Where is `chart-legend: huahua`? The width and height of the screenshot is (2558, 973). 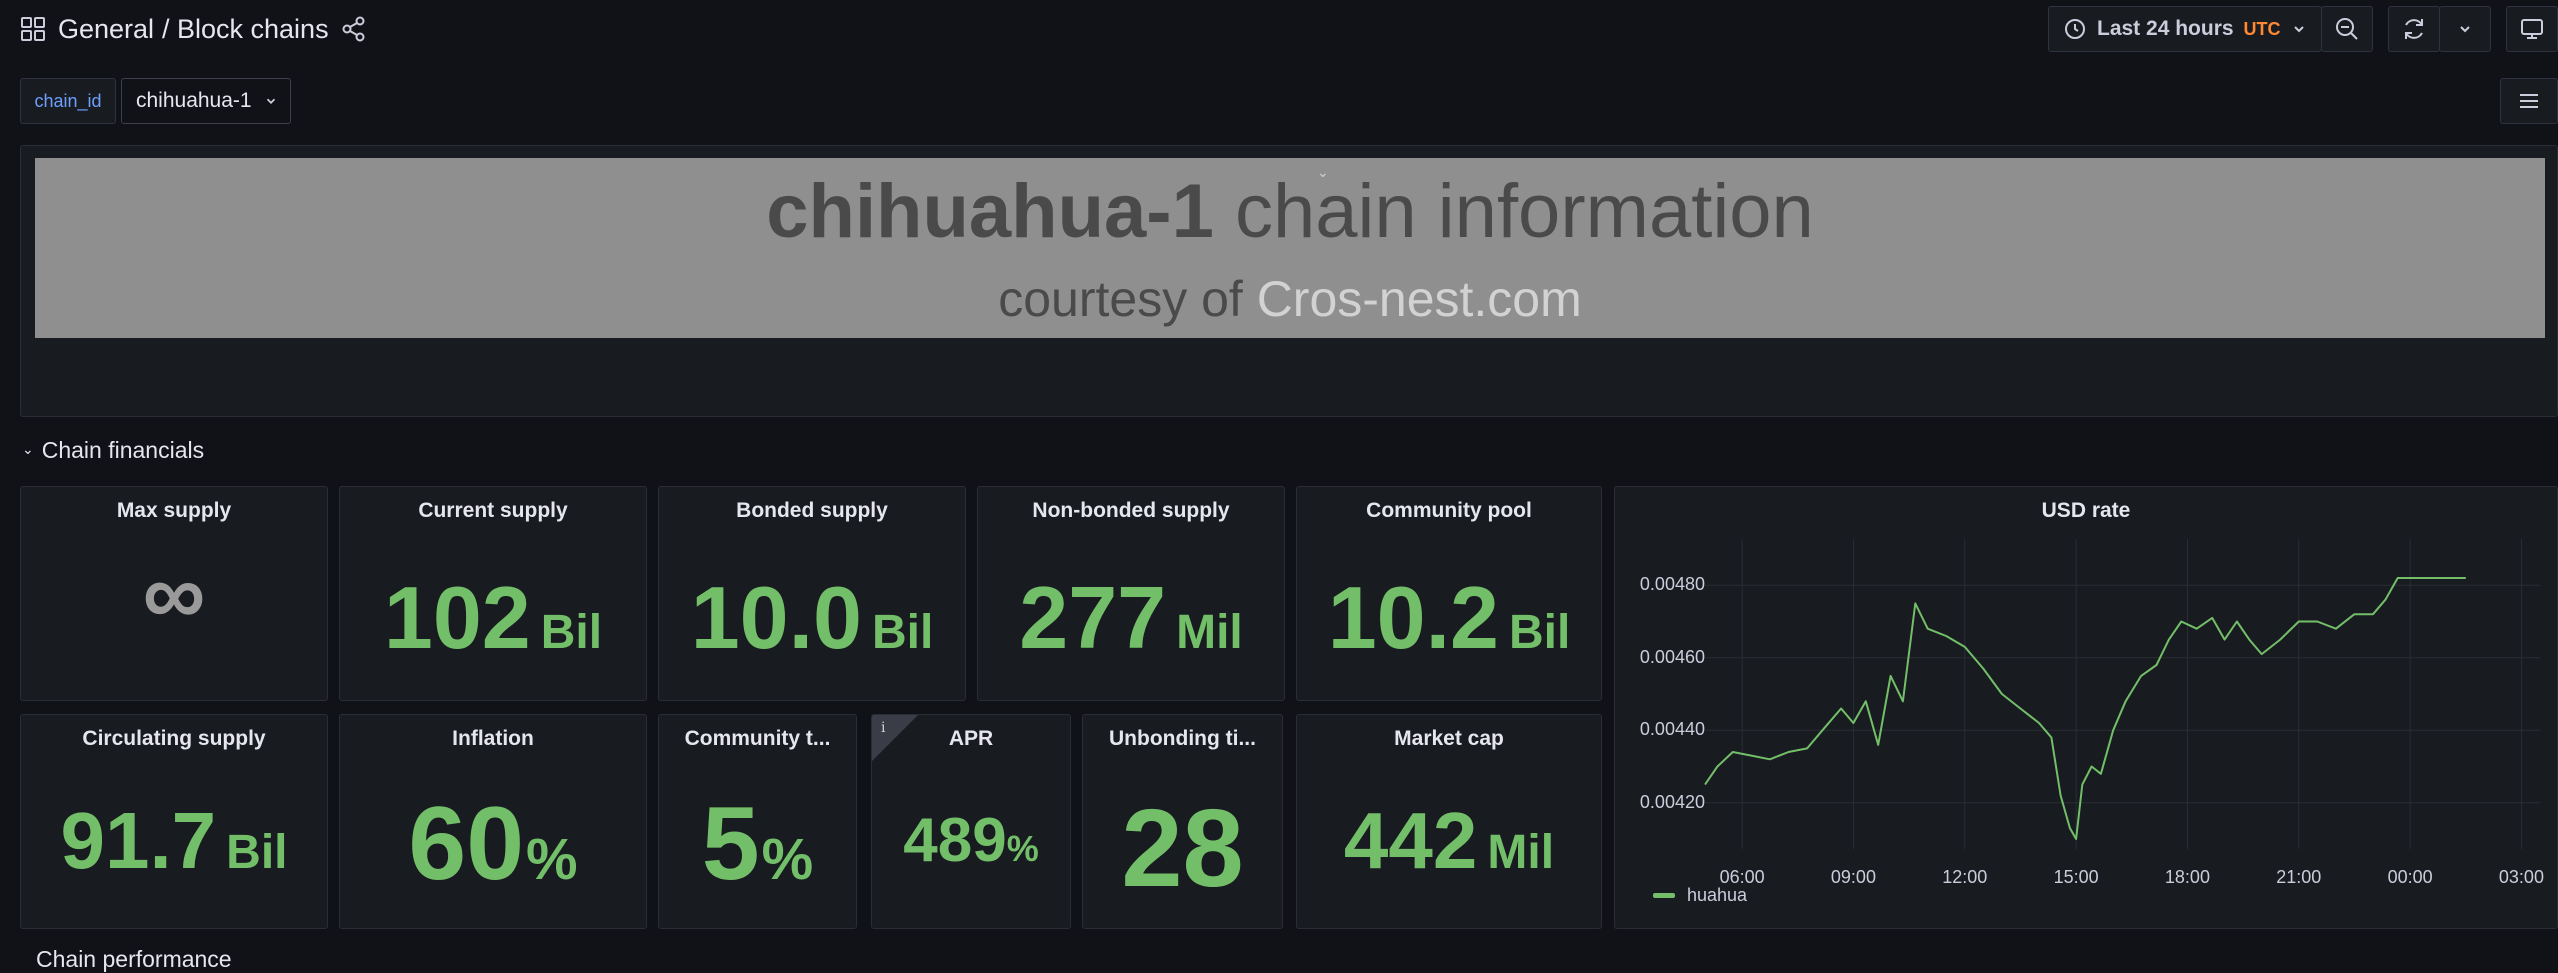 chart-legend: huahua is located at coordinates (1700, 895).